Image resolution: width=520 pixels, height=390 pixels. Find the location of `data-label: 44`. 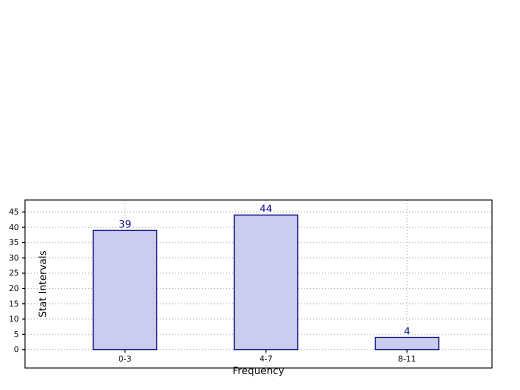

data-label: 44 is located at coordinates (266, 210).